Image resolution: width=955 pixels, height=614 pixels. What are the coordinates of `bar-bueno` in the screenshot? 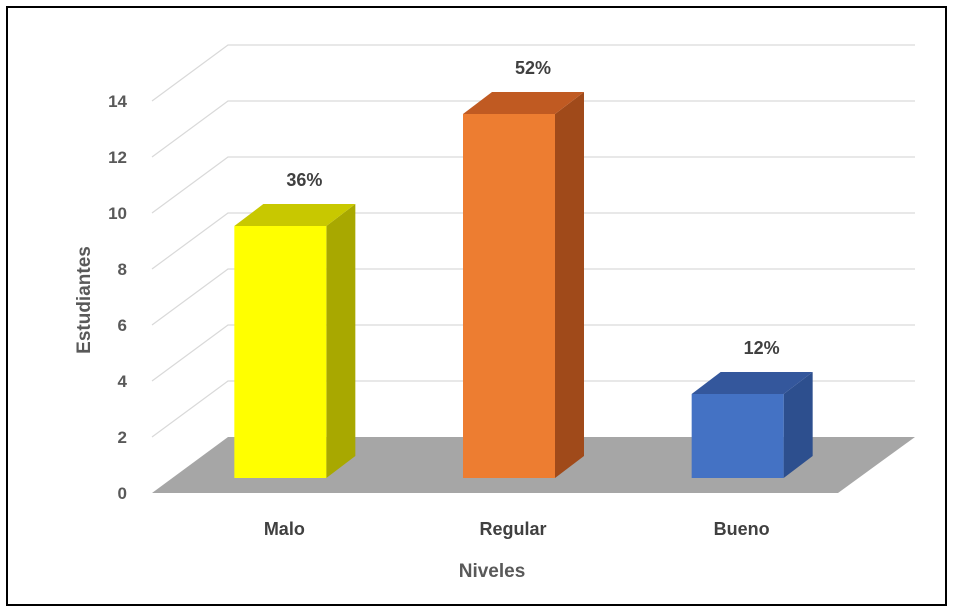 It's located at (752, 425).